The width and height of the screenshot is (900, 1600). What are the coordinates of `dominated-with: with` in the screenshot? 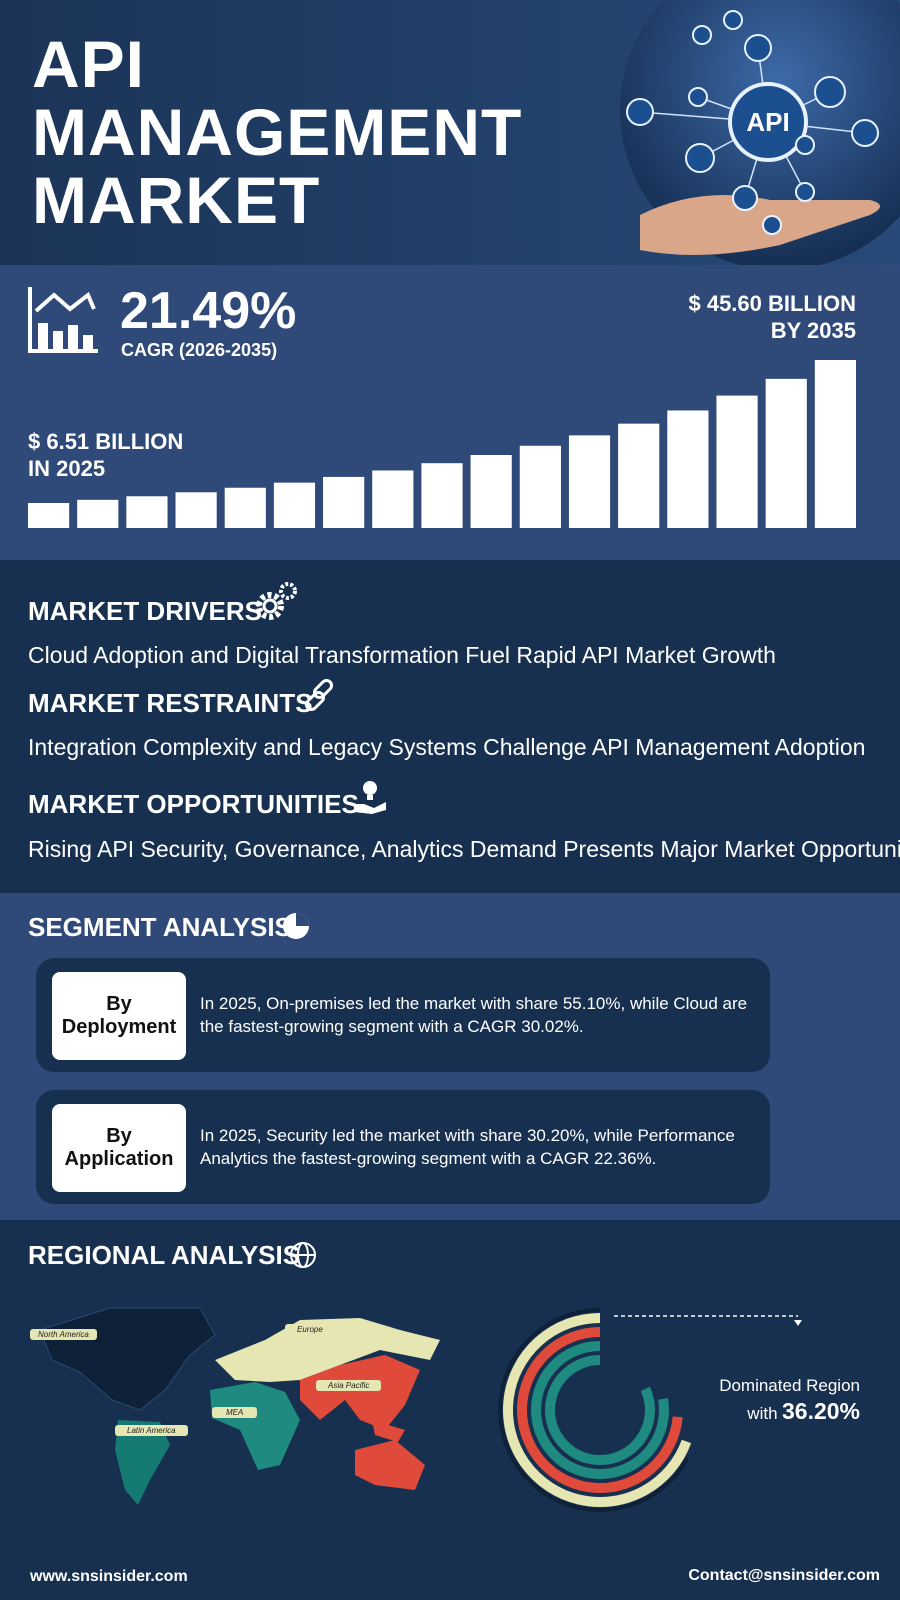 It's located at (762, 1413).